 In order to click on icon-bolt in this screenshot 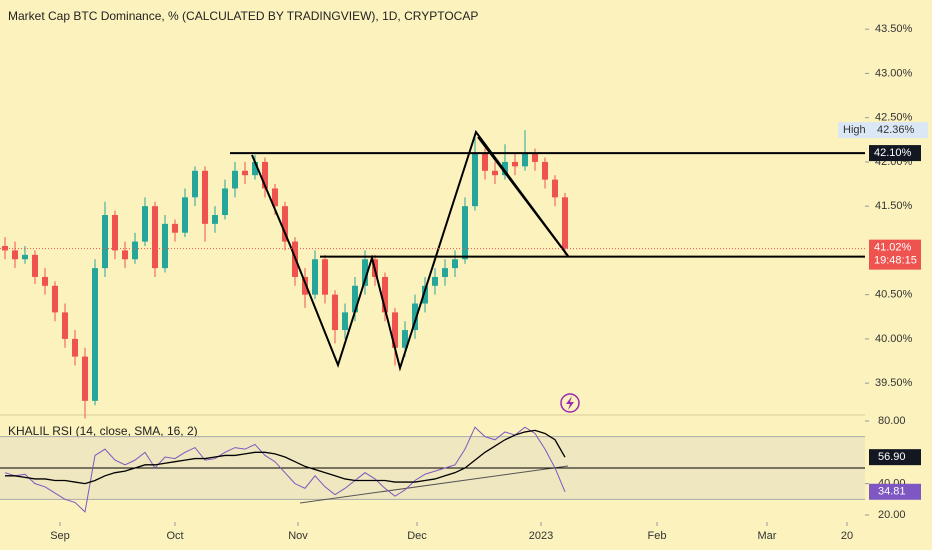, I will do `click(570, 403)`.